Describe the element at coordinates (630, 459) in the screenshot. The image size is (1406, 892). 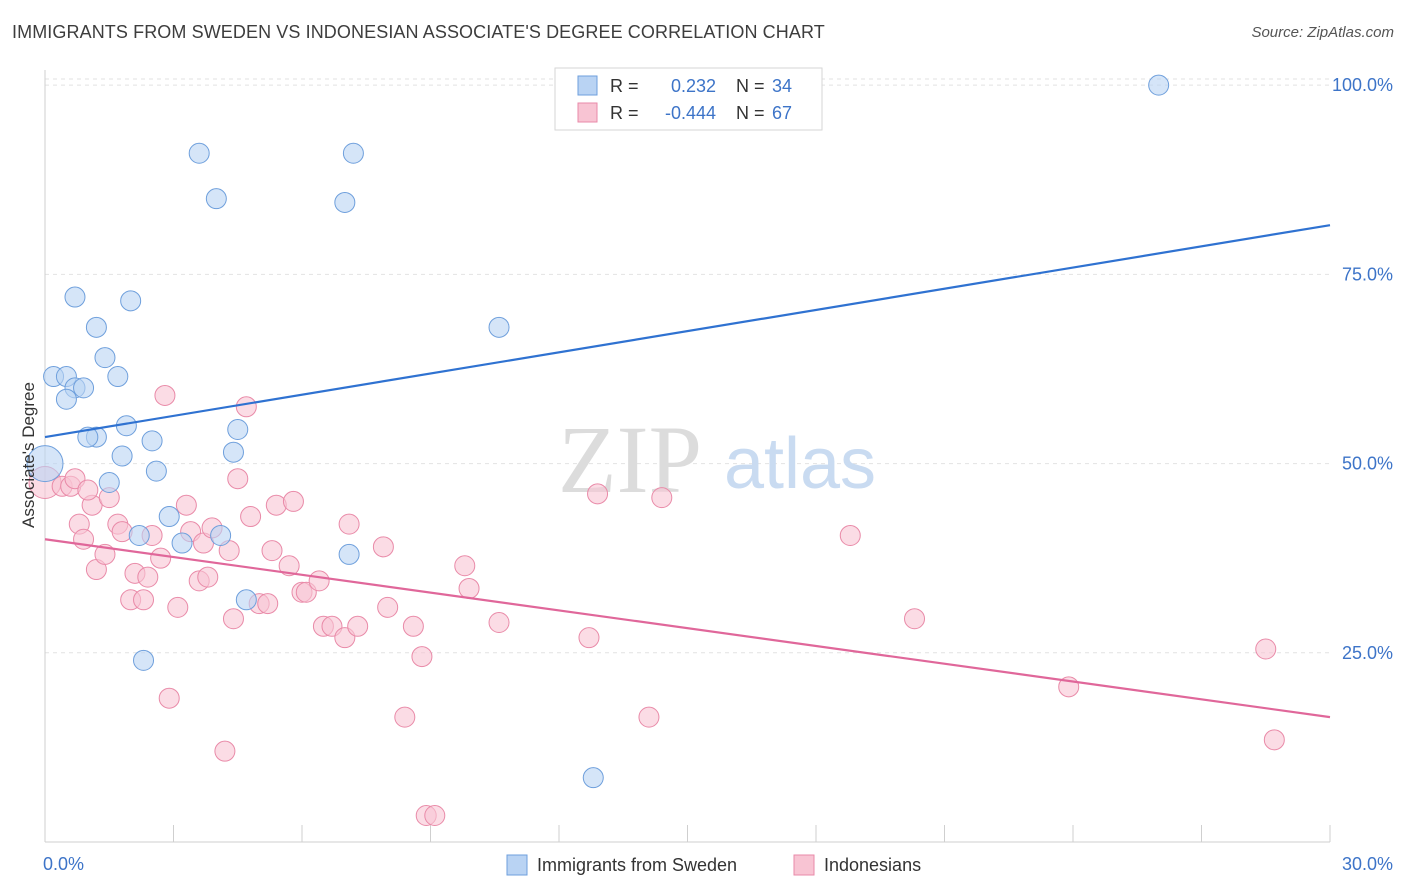
I see `watermark-zip: ZIP` at that location.